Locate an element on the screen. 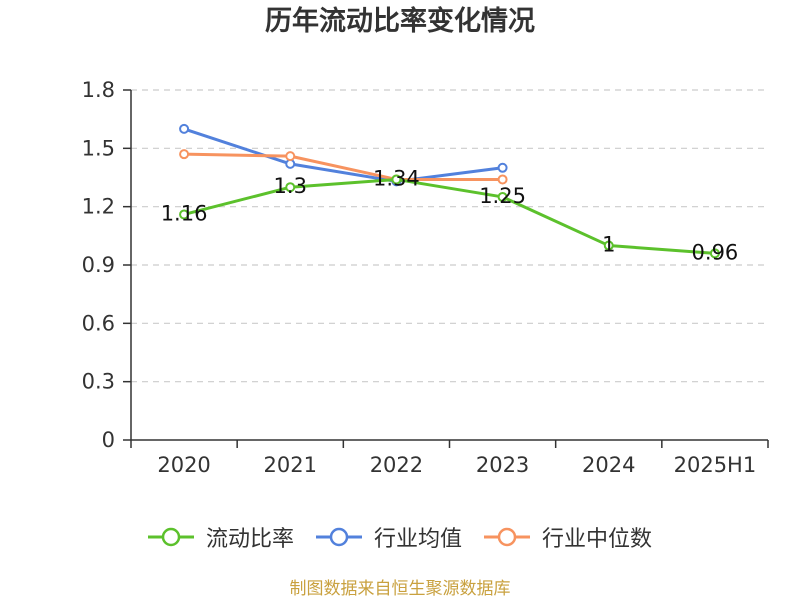  x-tick-label: 2025H1 is located at coordinates (715, 465).